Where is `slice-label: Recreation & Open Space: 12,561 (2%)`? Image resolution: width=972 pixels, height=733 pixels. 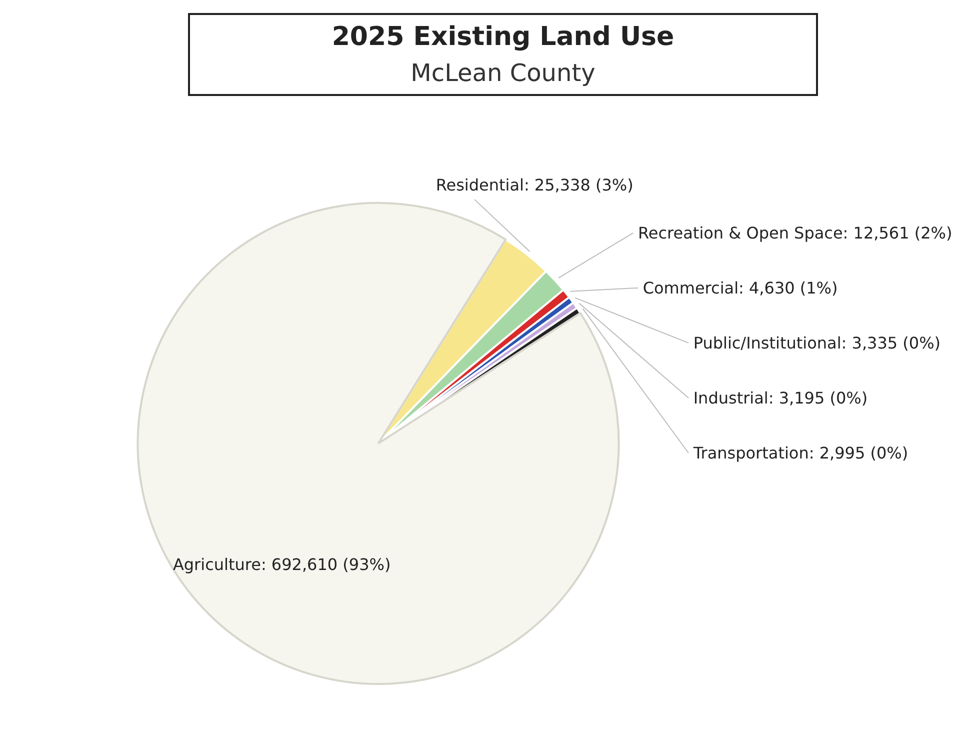
slice-label: Recreation & Open Space: 12,561 (2%) is located at coordinates (795, 232).